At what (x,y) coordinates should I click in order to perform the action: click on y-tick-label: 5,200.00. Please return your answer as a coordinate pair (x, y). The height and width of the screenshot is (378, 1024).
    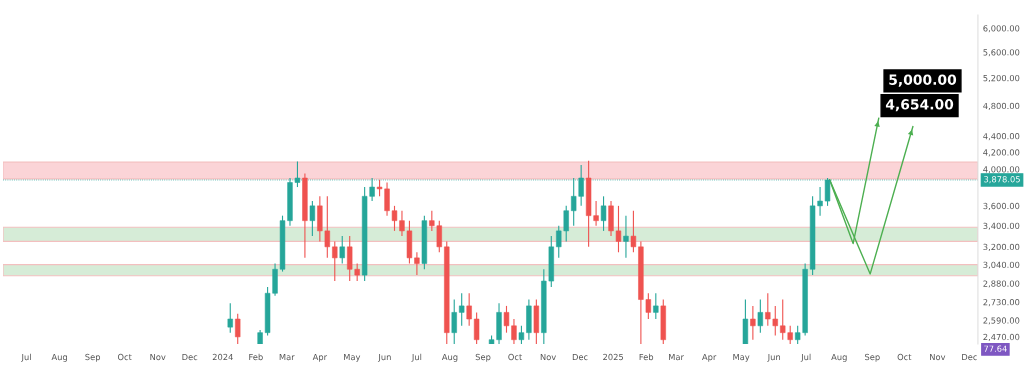
    Looking at the image, I should click on (1001, 78).